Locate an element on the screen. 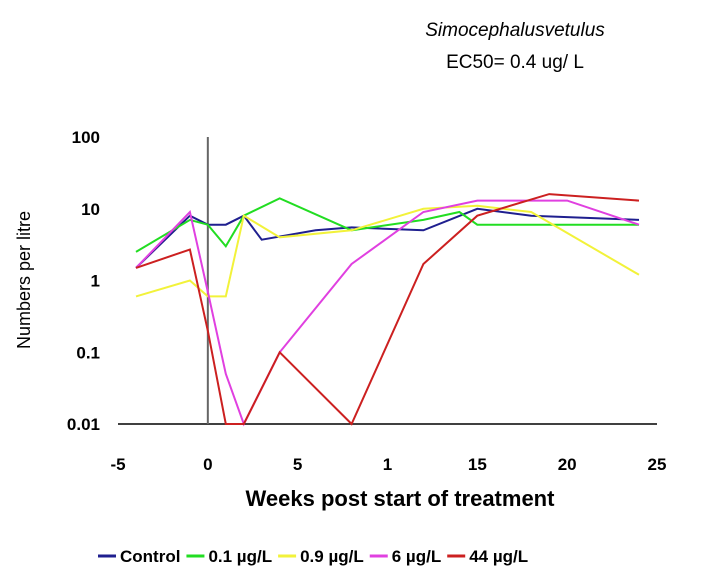  y-tick-label: 100 is located at coordinates (86, 137).